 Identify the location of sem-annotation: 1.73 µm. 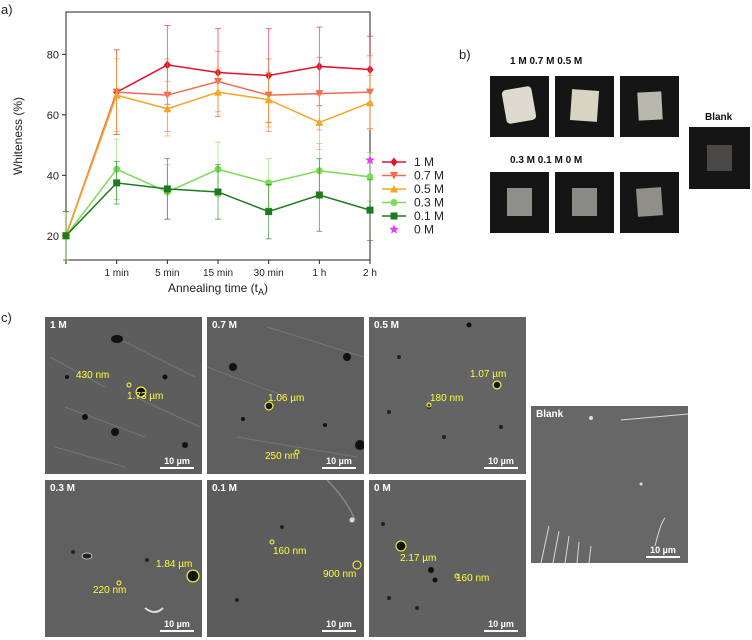
(145, 396).